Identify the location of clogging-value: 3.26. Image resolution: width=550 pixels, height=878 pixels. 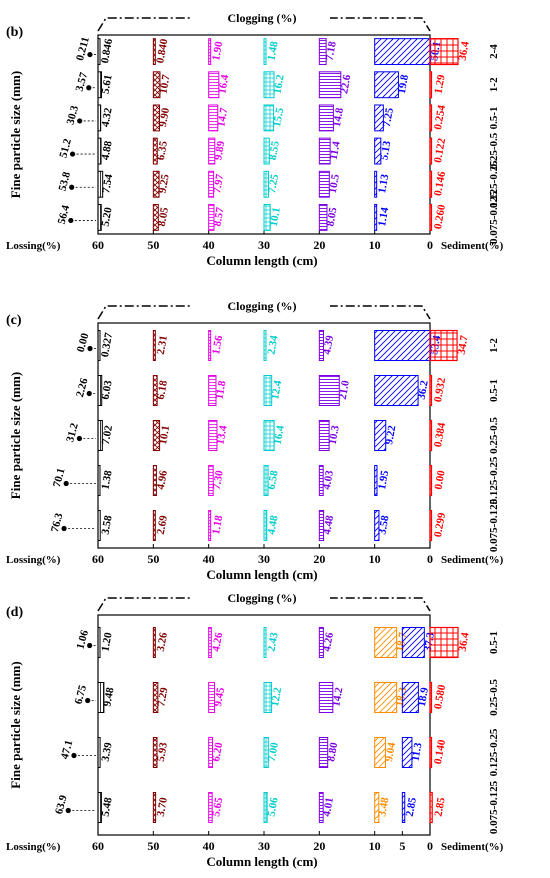
(162, 642).